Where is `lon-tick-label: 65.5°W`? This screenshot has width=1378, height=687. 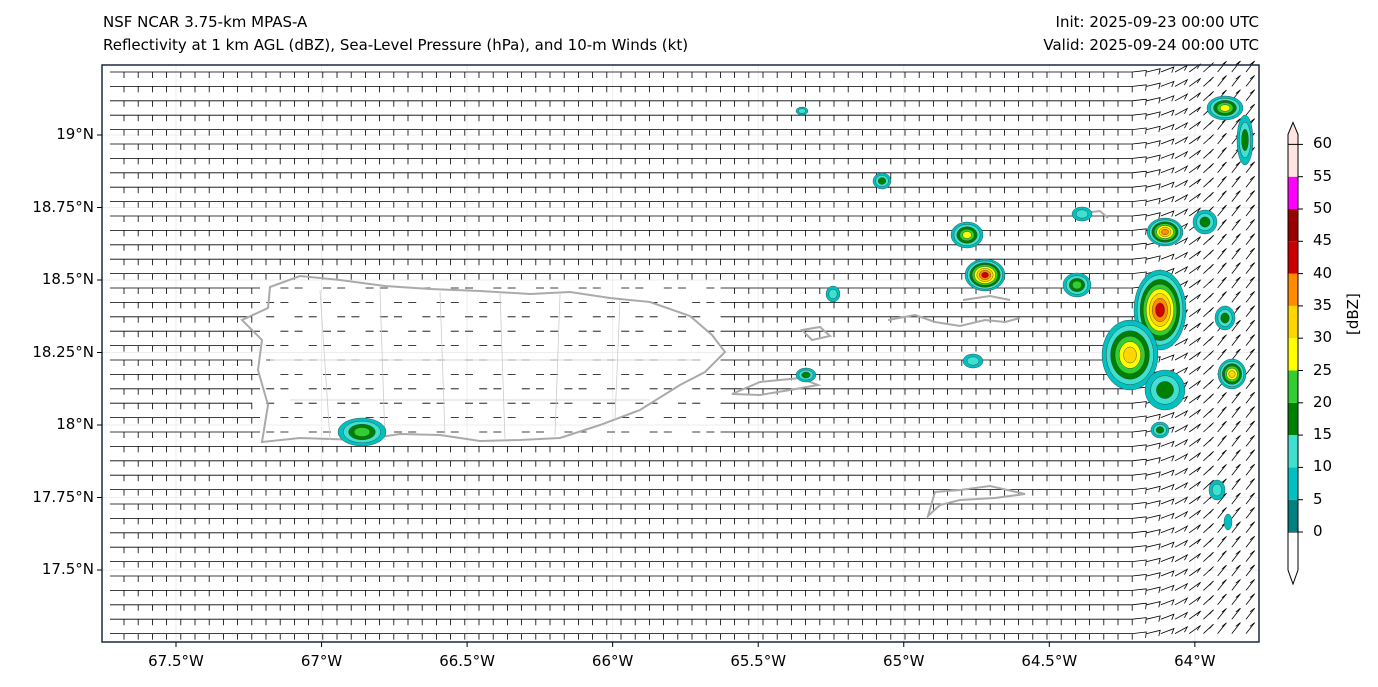
lon-tick-label: 65.5°W is located at coordinates (758, 661).